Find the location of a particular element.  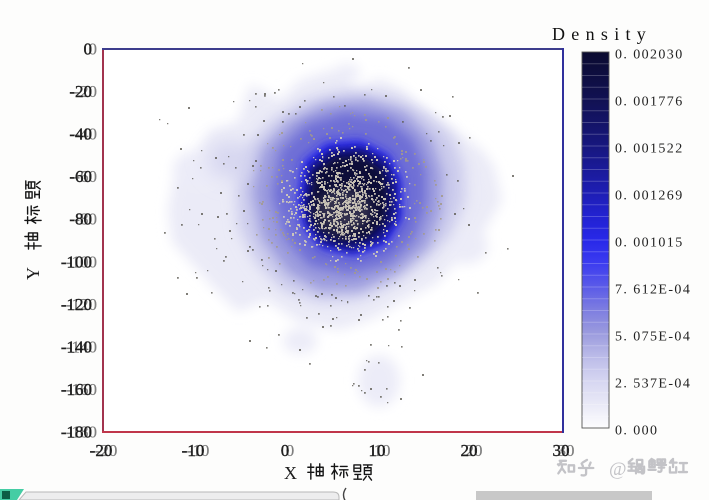

svg-text: 0. 002030 is located at coordinates (649, 55).